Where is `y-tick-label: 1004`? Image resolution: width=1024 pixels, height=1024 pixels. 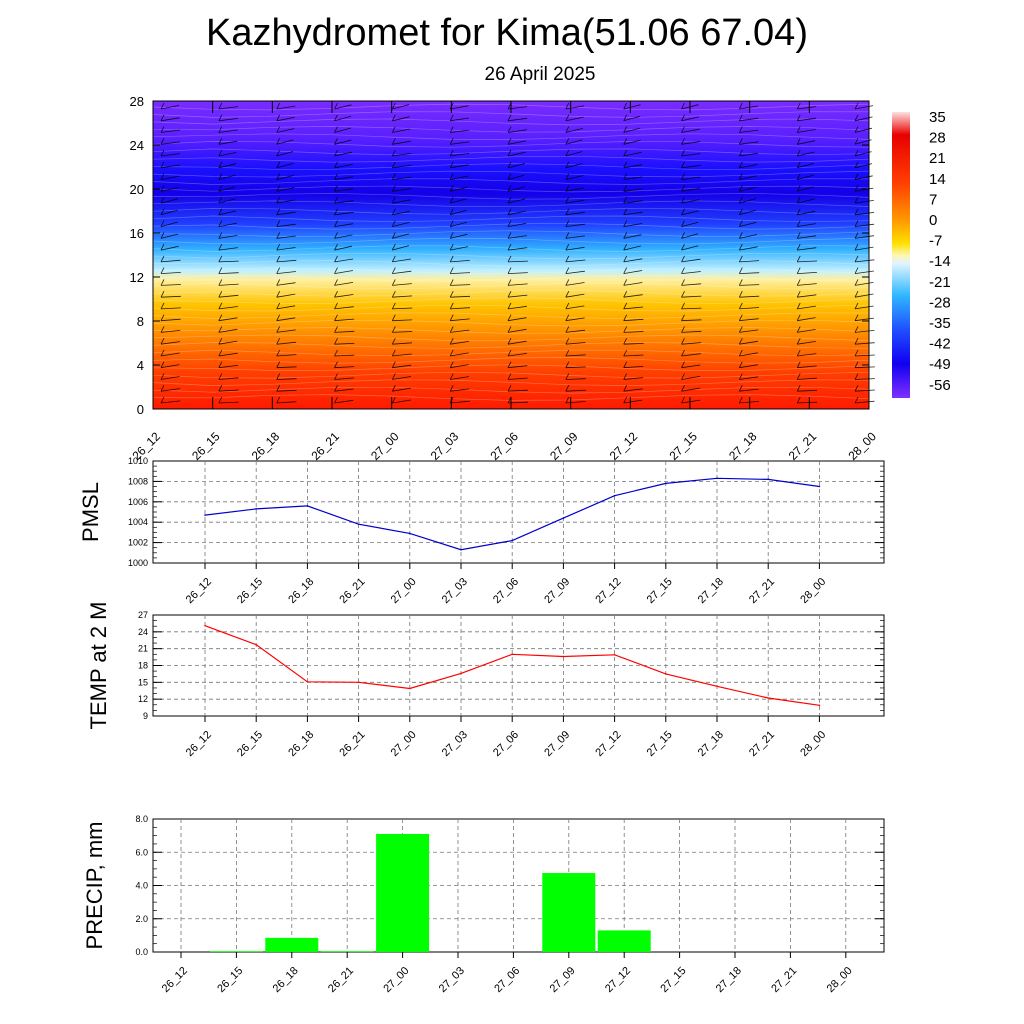 y-tick-label: 1004 is located at coordinates (138, 522).